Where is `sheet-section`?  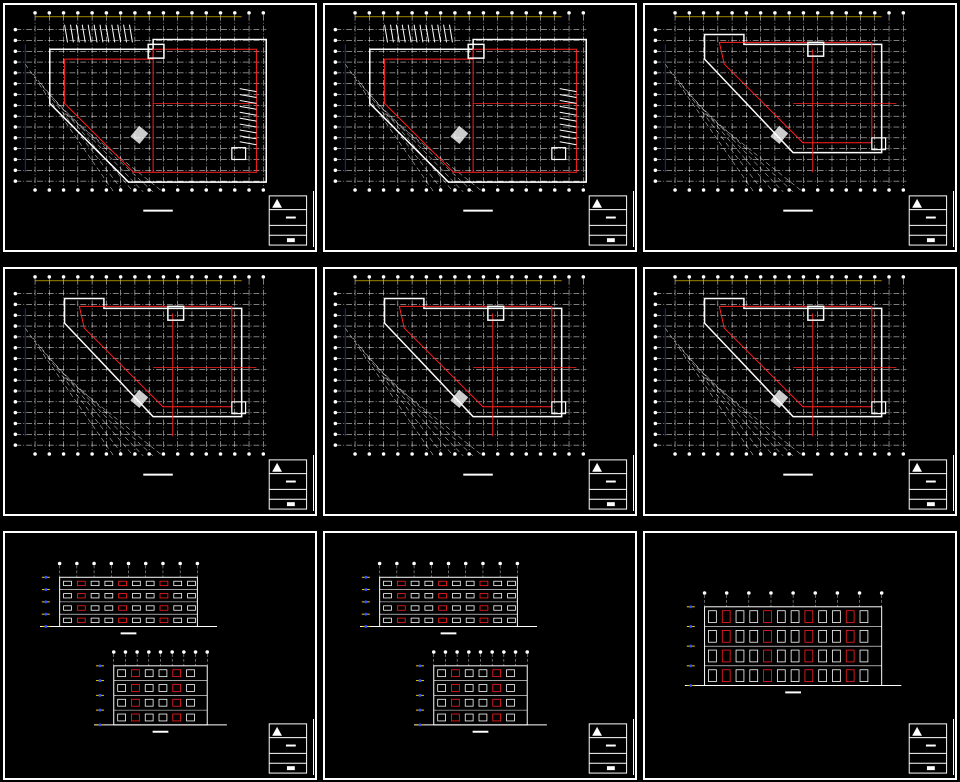 sheet-section is located at coordinates (800, 655).